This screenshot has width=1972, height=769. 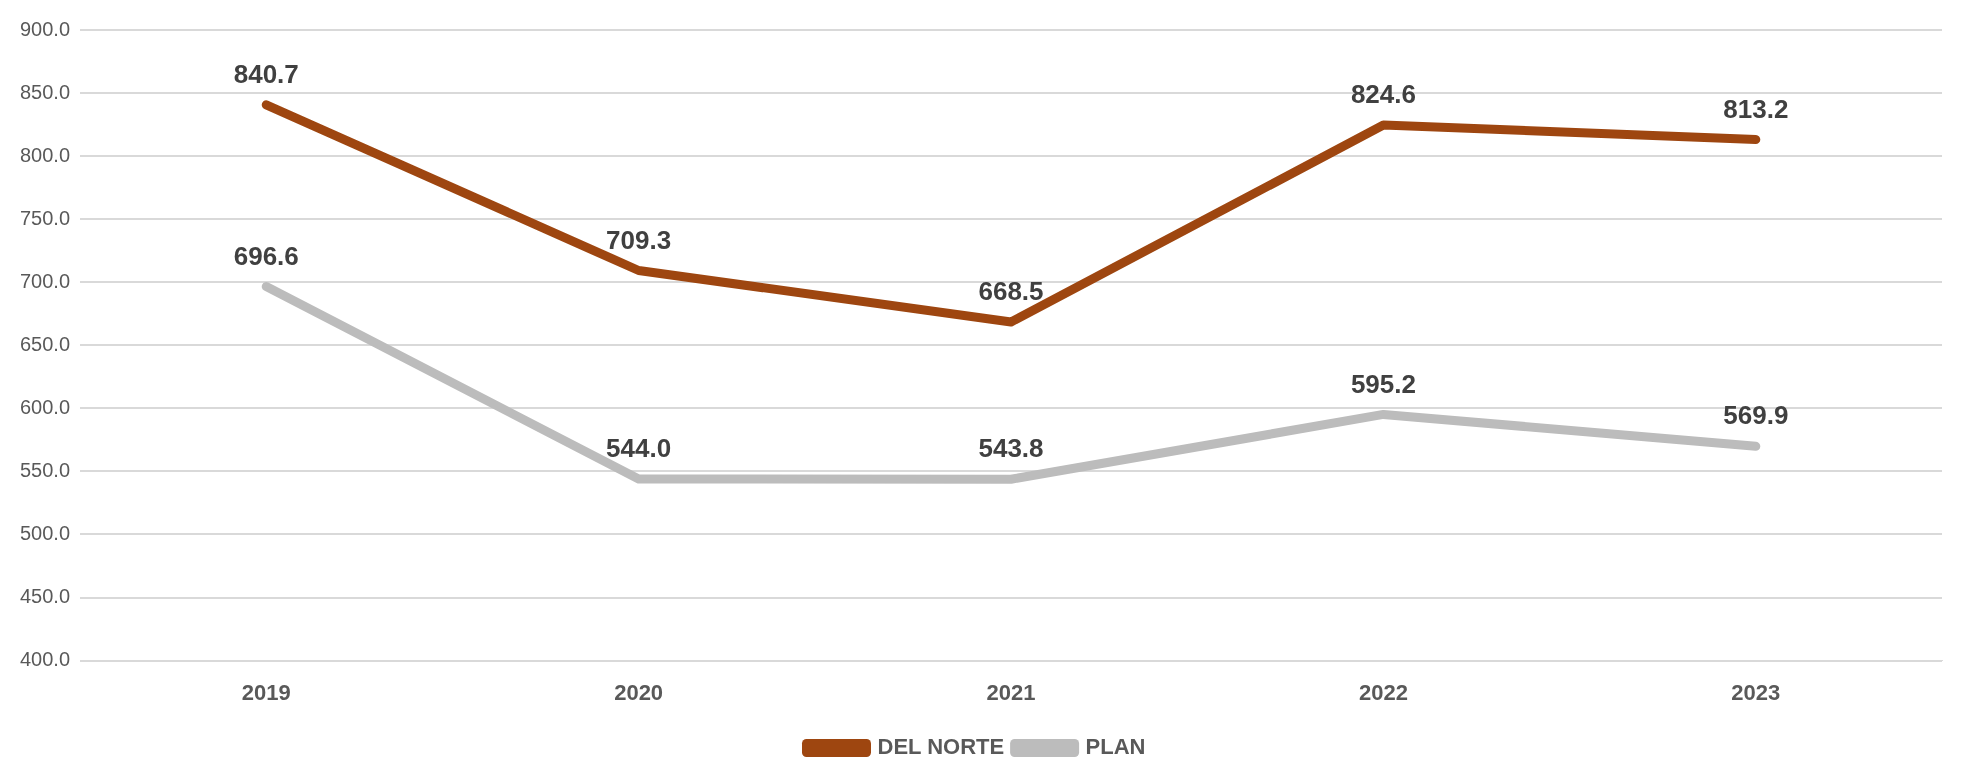 What do you see at coordinates (266, 255) in the screenshot?
I see `text: 696.6` at bounding box center [266, 255].